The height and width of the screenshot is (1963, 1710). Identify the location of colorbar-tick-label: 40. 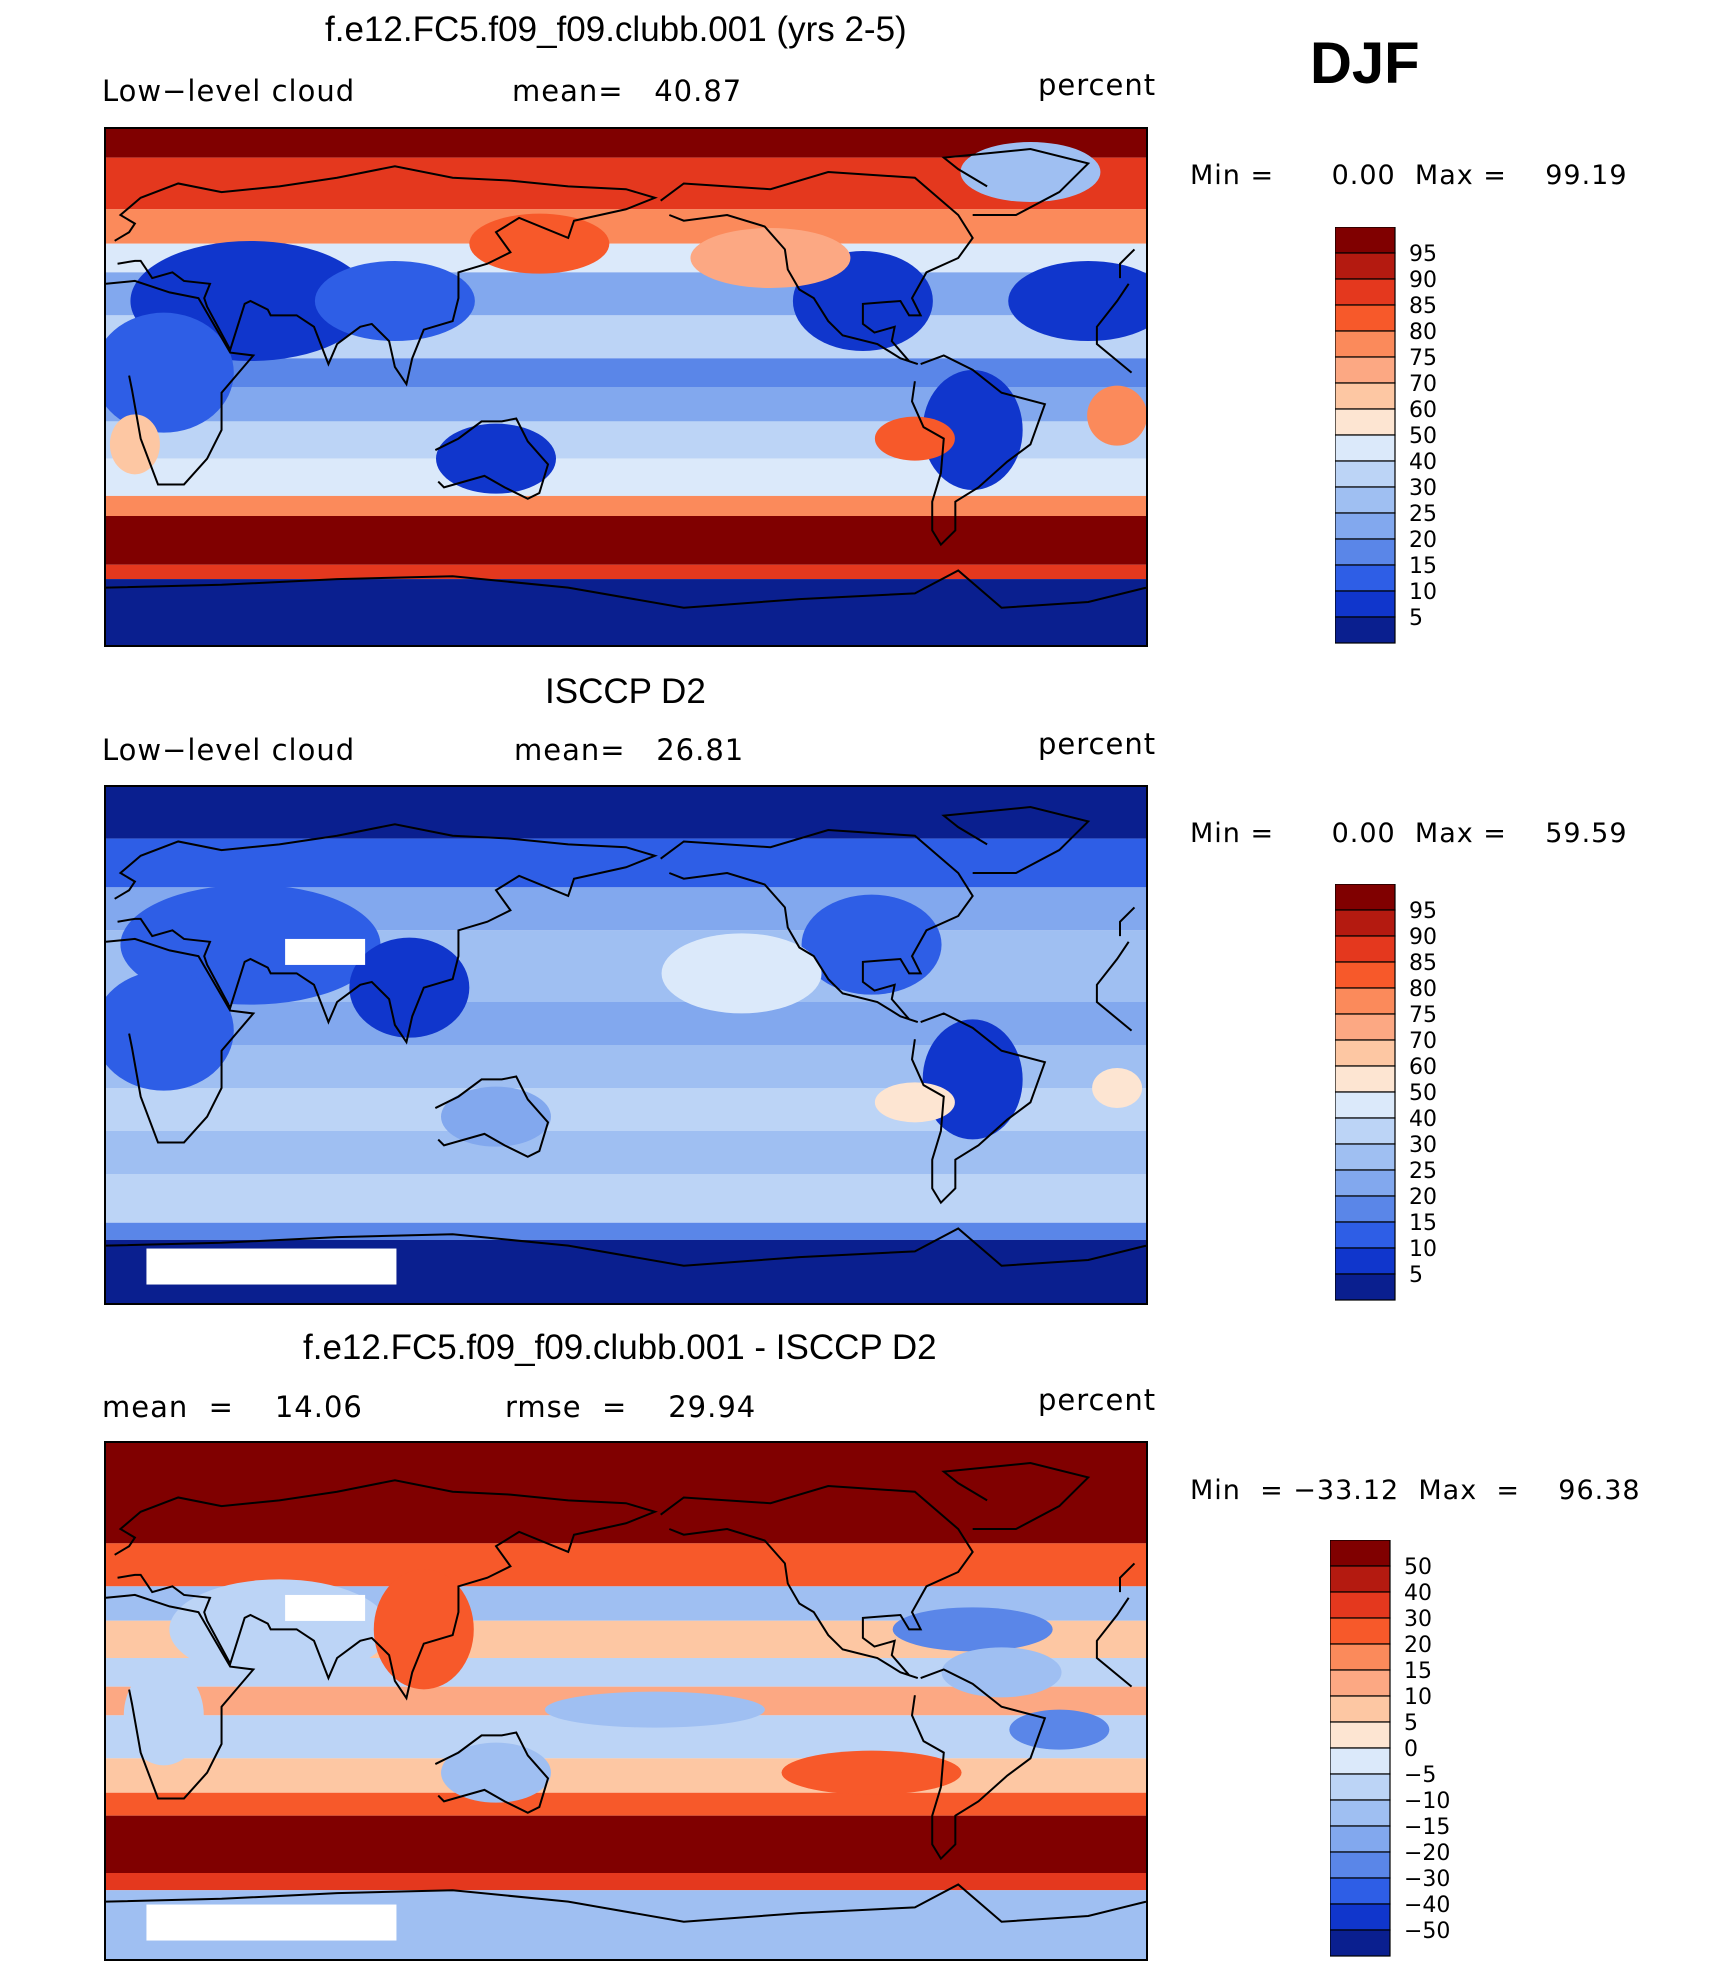
(1423, 1119).